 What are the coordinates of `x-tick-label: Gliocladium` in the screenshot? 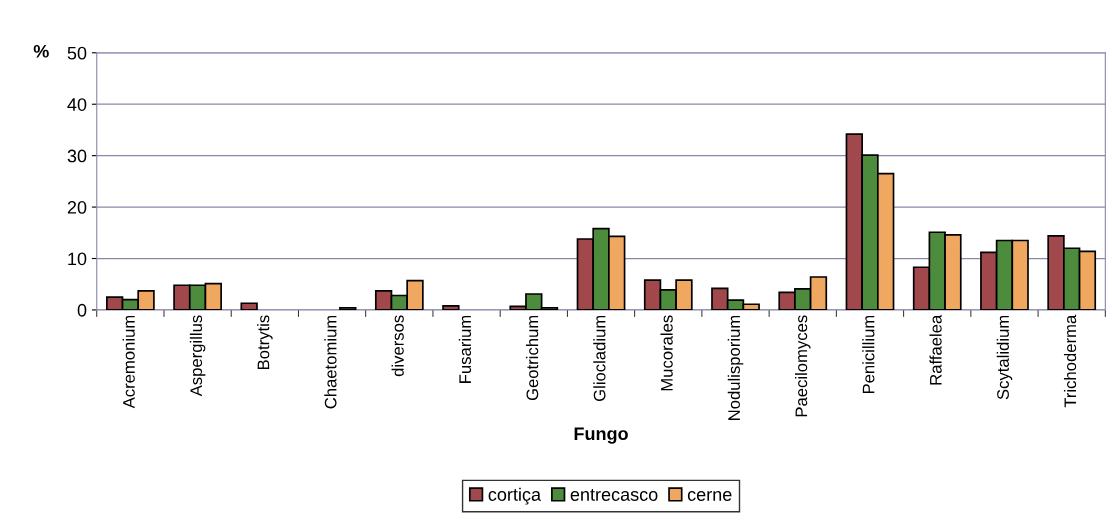 It's located at (599, 358).